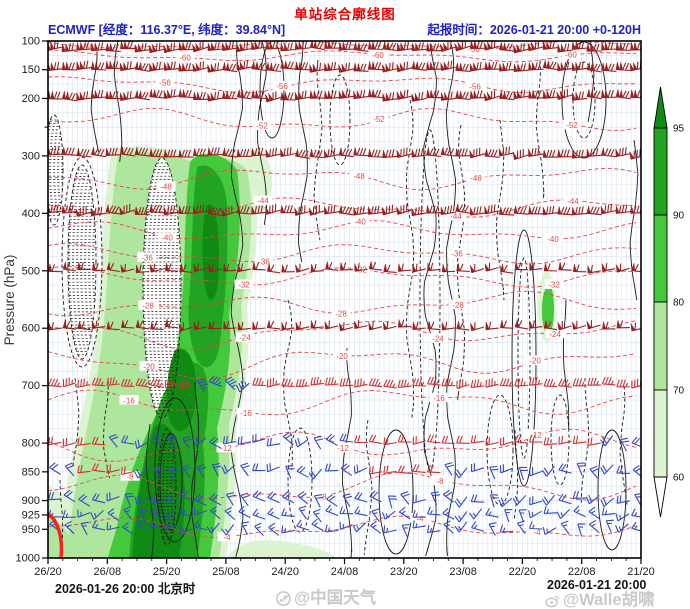 The image size is (690, 609). What do you see at coordinates (285, 572) in the screenshot?
I see `x-tick-label: 24/20` at bounding box center [285, 572].